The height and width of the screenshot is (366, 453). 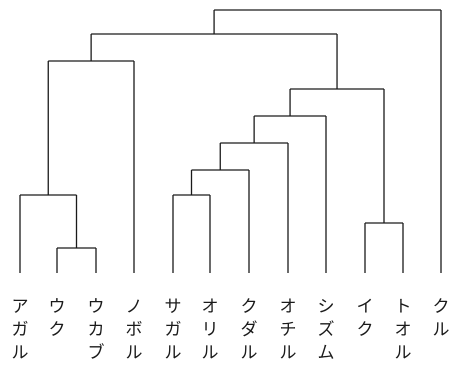 I want to click on leaf-label: ト オ ル, so click(x=403, y=330).